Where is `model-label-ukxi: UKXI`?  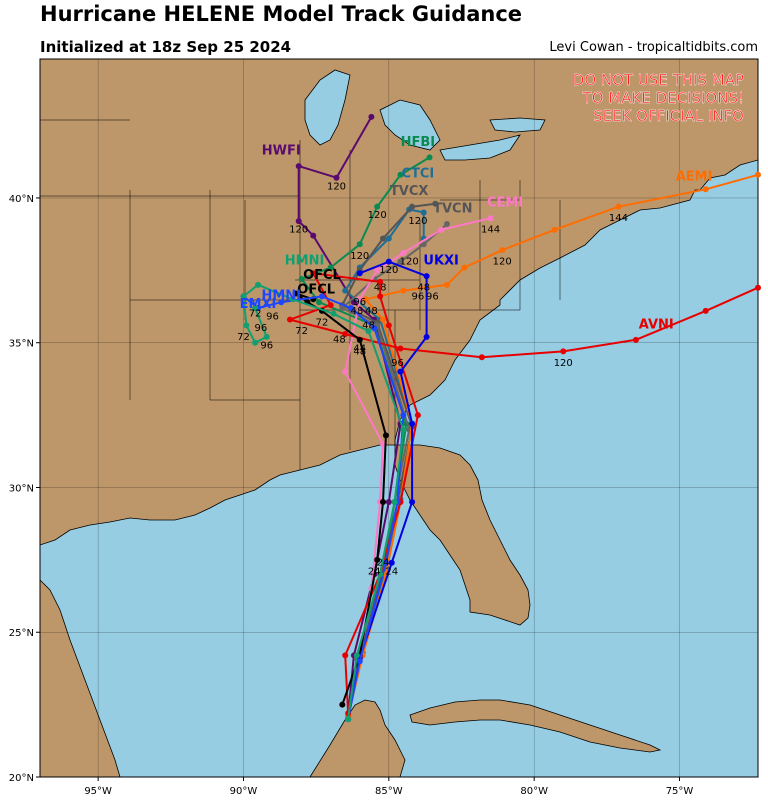 model-label-ukxi: UKXI is located at coordinates (441, 261).